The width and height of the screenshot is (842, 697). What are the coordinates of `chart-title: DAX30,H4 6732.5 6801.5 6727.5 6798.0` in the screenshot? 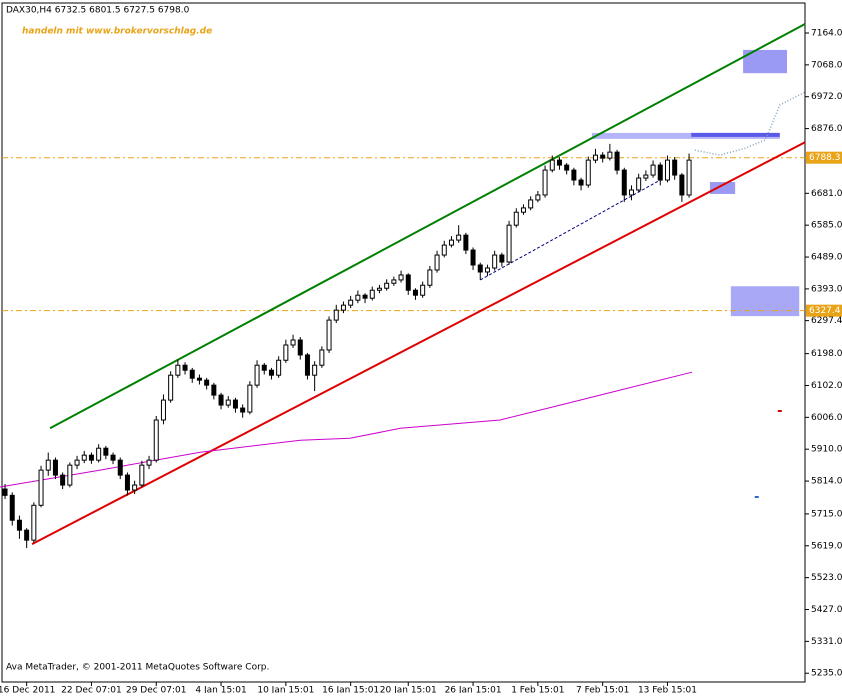 It's located at (98, 11).